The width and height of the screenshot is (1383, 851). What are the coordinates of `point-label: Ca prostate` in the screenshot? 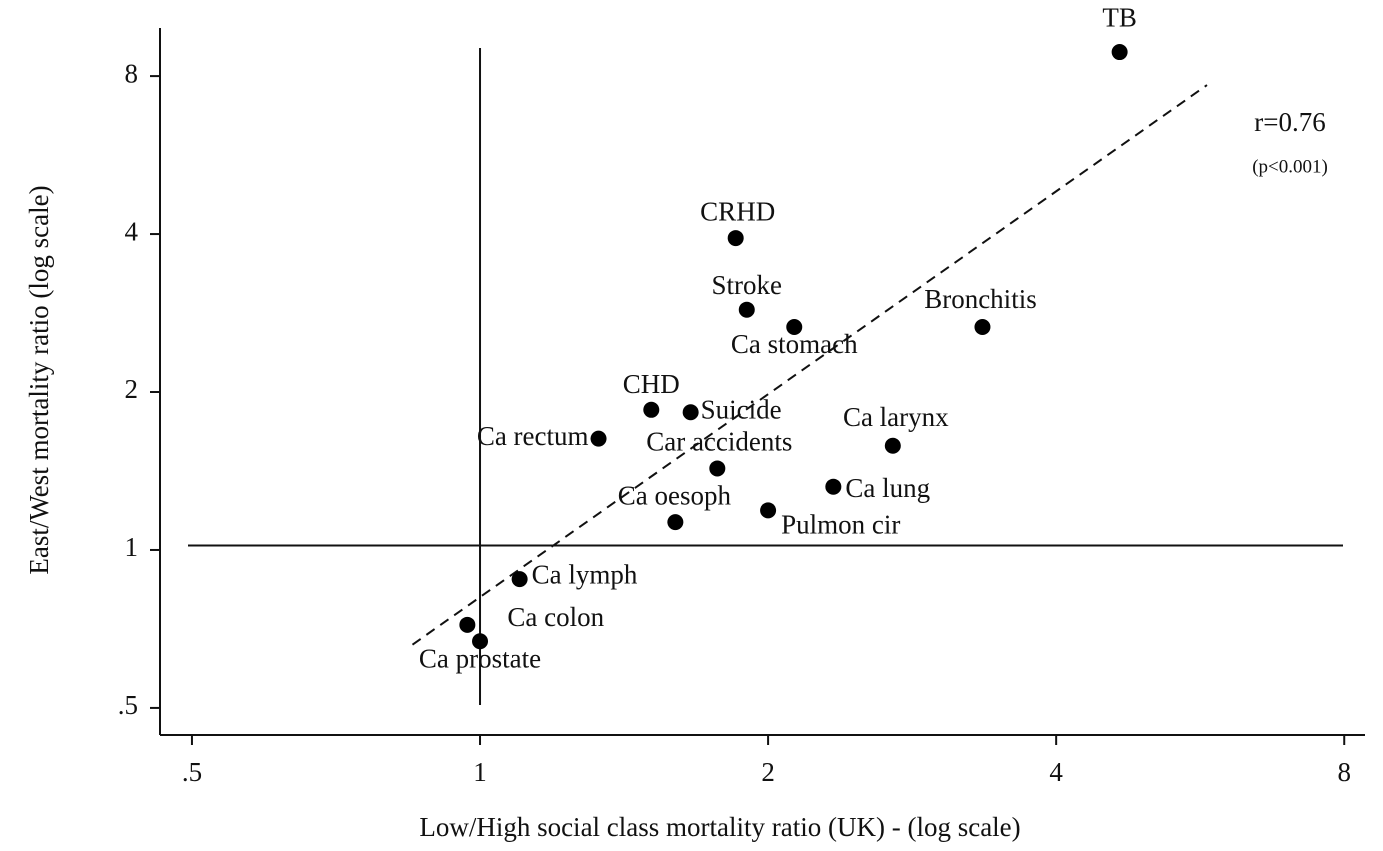 It's located at (480, 658).